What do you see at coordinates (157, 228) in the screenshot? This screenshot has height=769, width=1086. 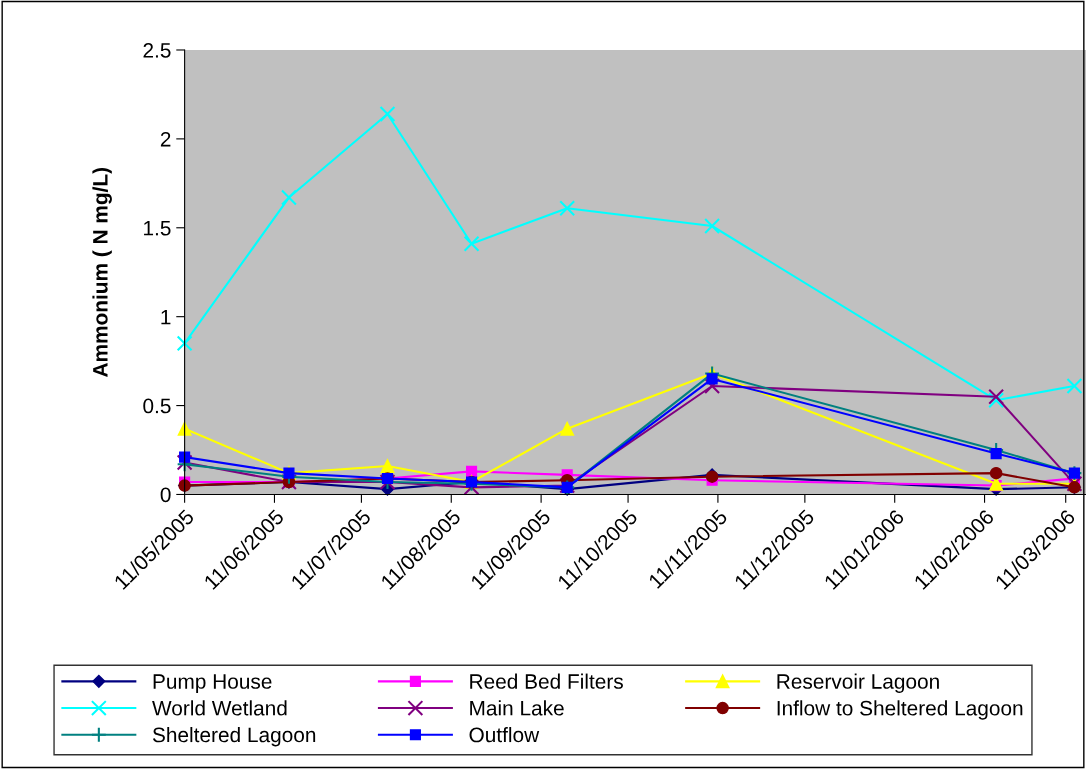 I see `y-tick-label: 1.5` at bounding box center [157, 228].